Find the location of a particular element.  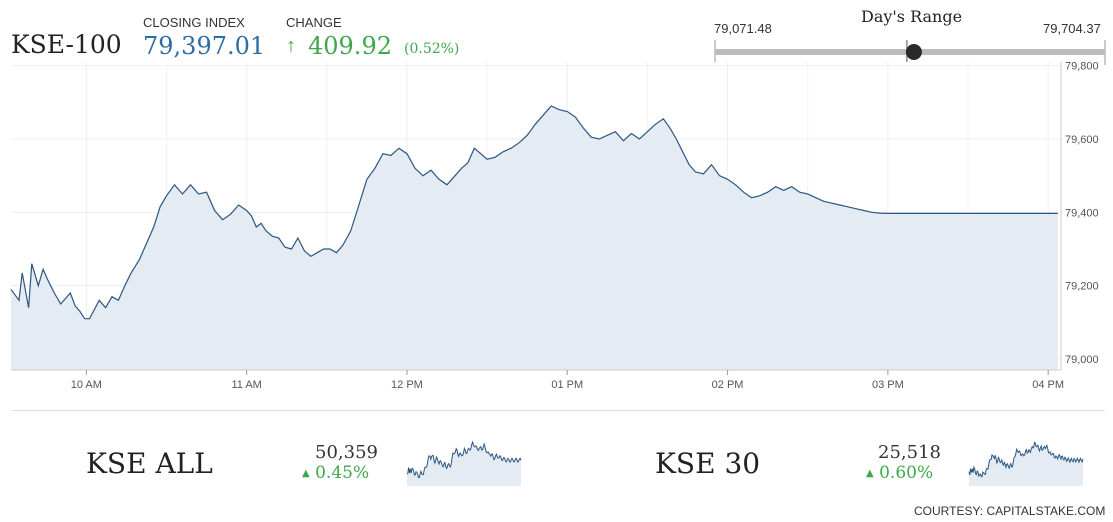

change-label: CHANGE is located at coordinates (314, 22).